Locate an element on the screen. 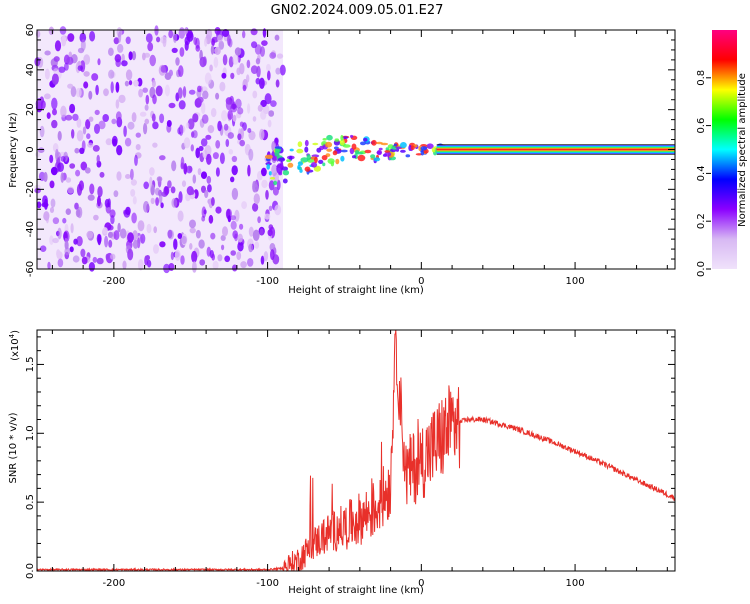 Image resolution: width=750 pixels, height=604 pixels. colorbar-tick-label: 0.2 is located at coordinates (701, 221).